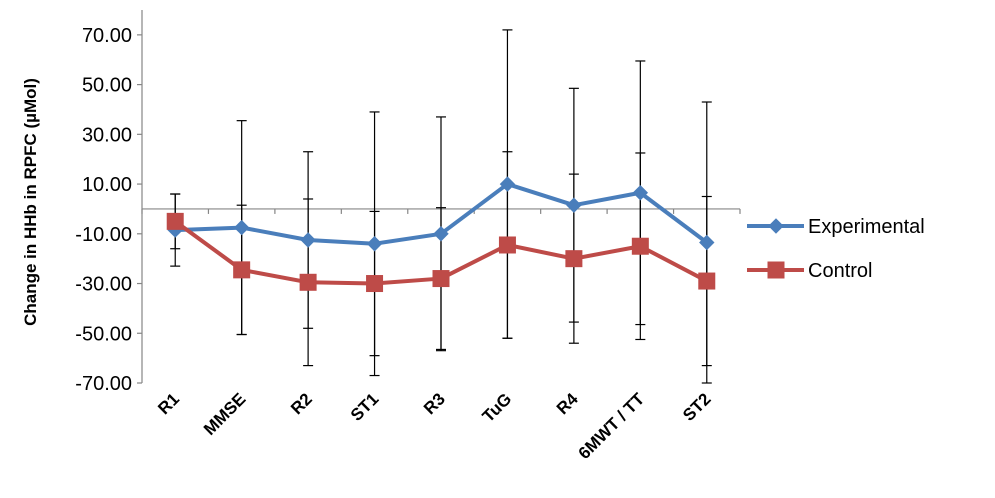  What do you see at coordinates (107, 185) in the screenshot?
I see `y-tick-label: 10.00` at bounding box center [107, 185].